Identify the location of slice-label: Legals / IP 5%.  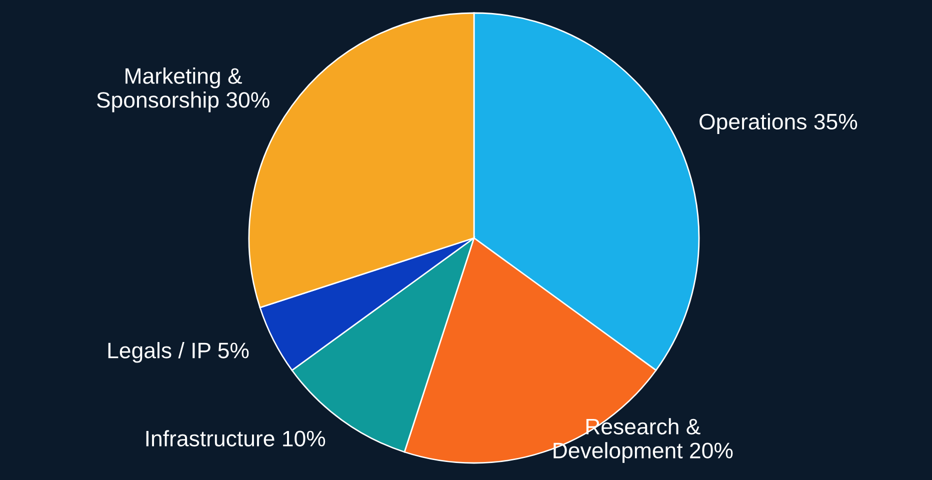
(178, 352).